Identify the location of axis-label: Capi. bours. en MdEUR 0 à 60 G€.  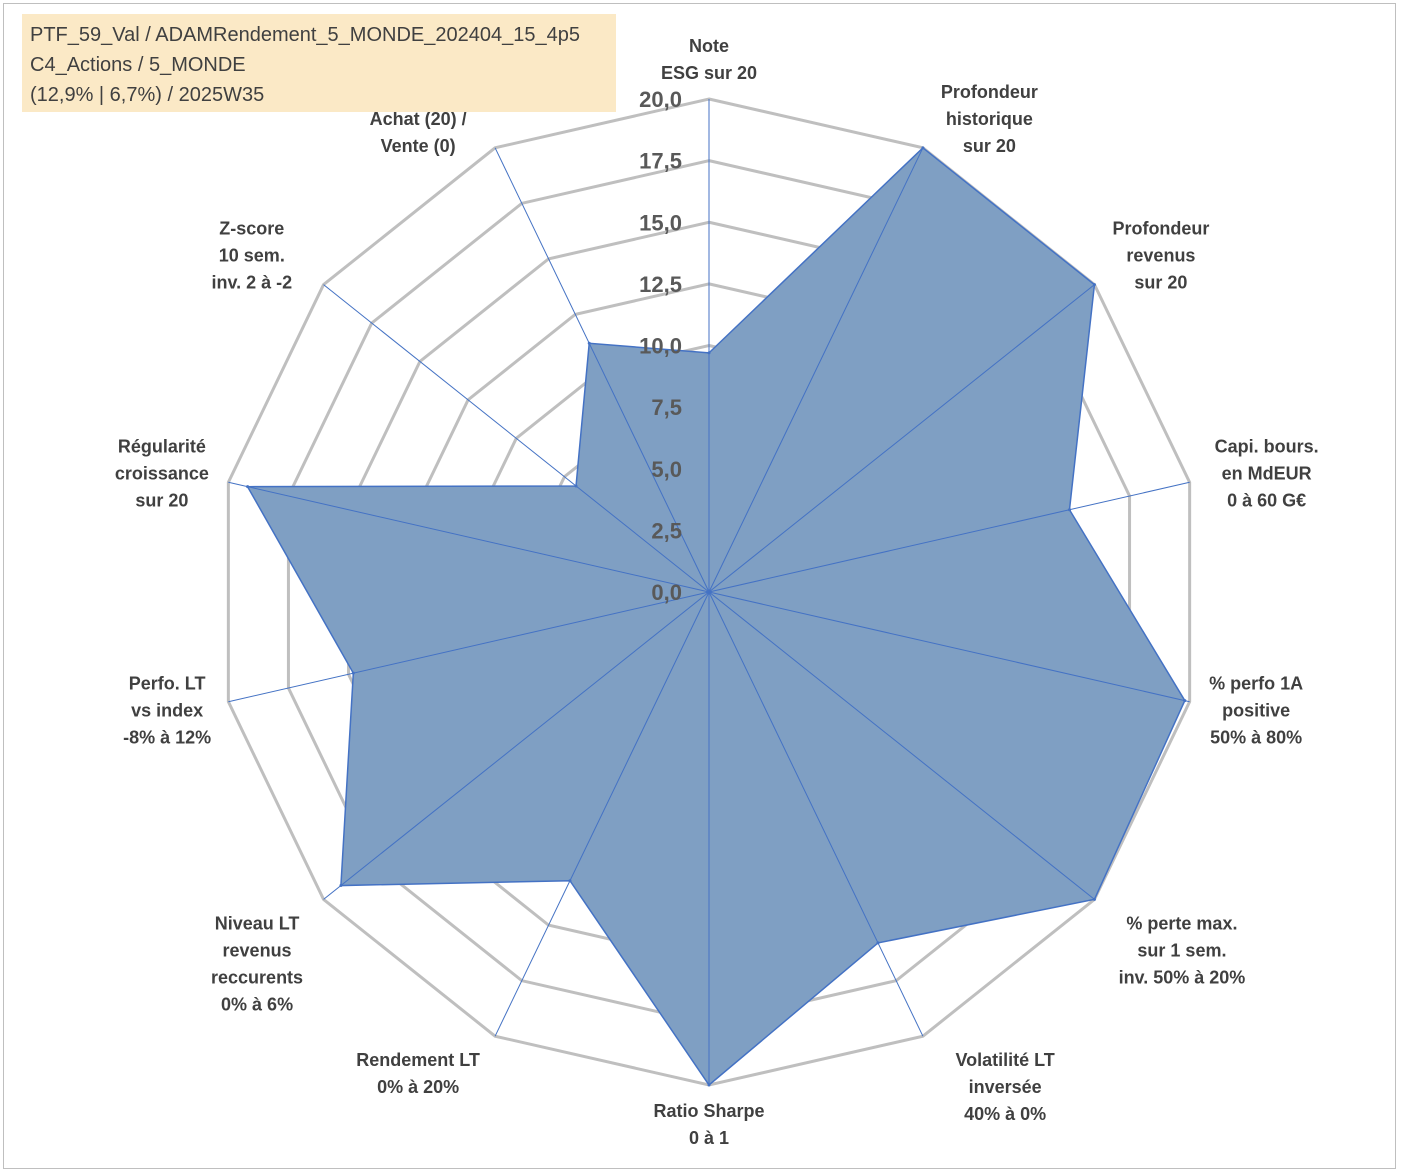
(1267, 473).